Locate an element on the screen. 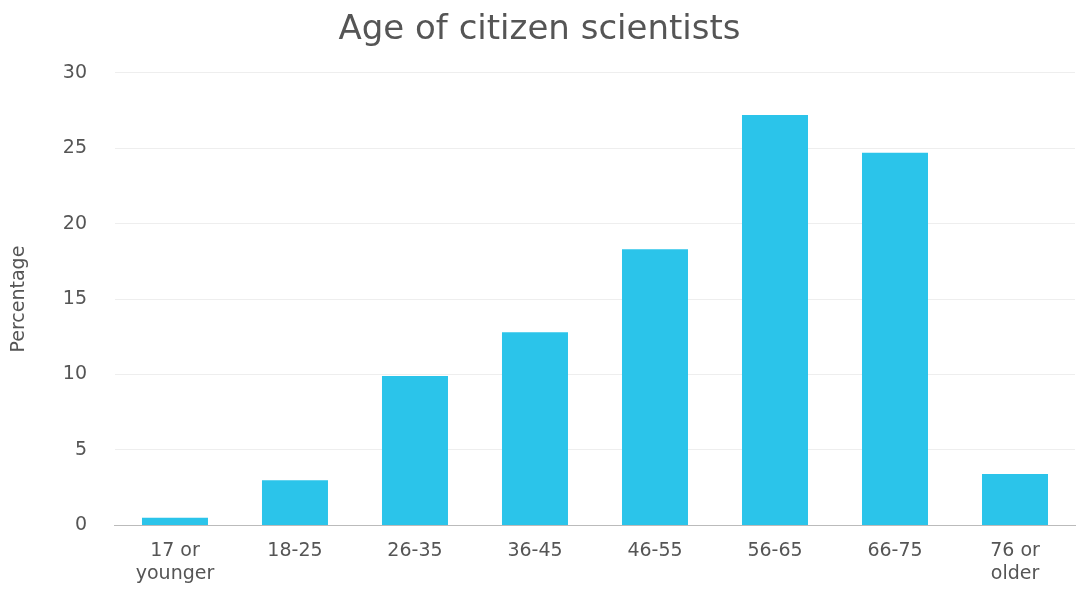 The image size is (1079, 599). x-tick-label: 46-55 is located at coordinates (655, 548).